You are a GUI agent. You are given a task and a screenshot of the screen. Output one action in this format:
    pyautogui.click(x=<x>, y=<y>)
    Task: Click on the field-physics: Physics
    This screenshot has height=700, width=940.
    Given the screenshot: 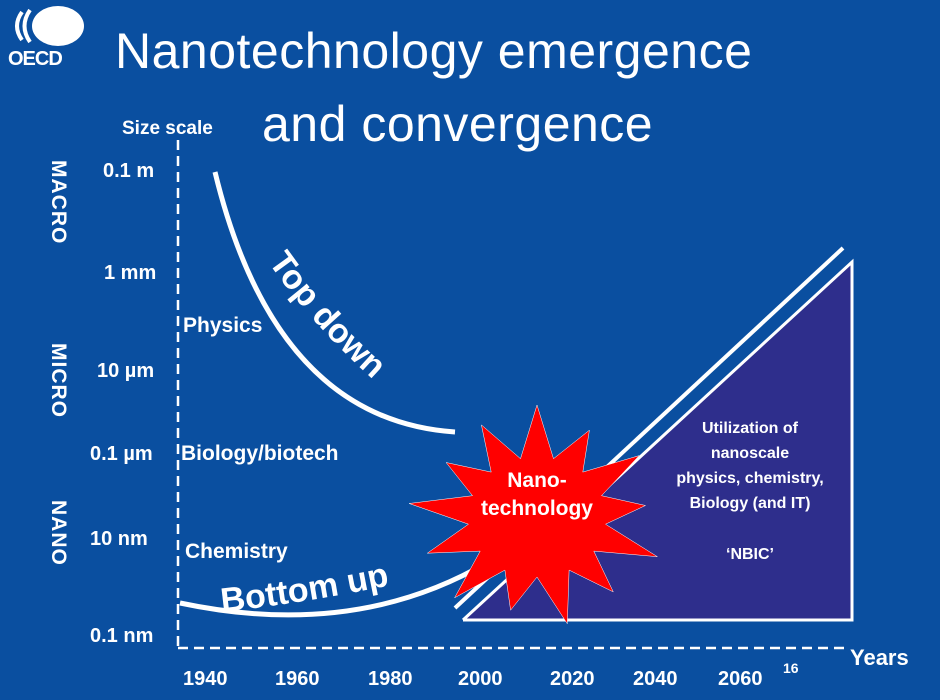 What is the action you would take?
    pyautogui.click(x=223, y=325)
    